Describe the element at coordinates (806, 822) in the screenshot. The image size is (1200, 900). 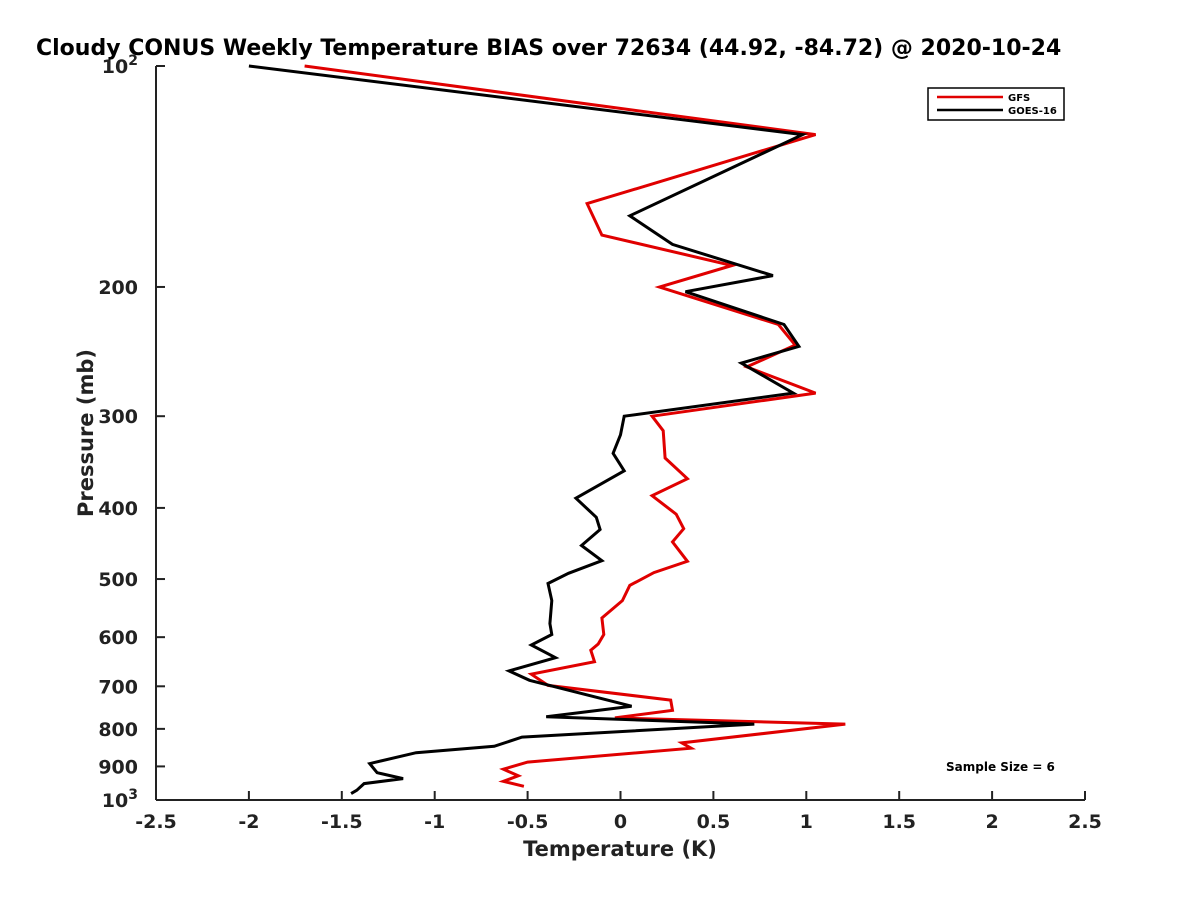
I see `x-tick-label: 1` at that location.